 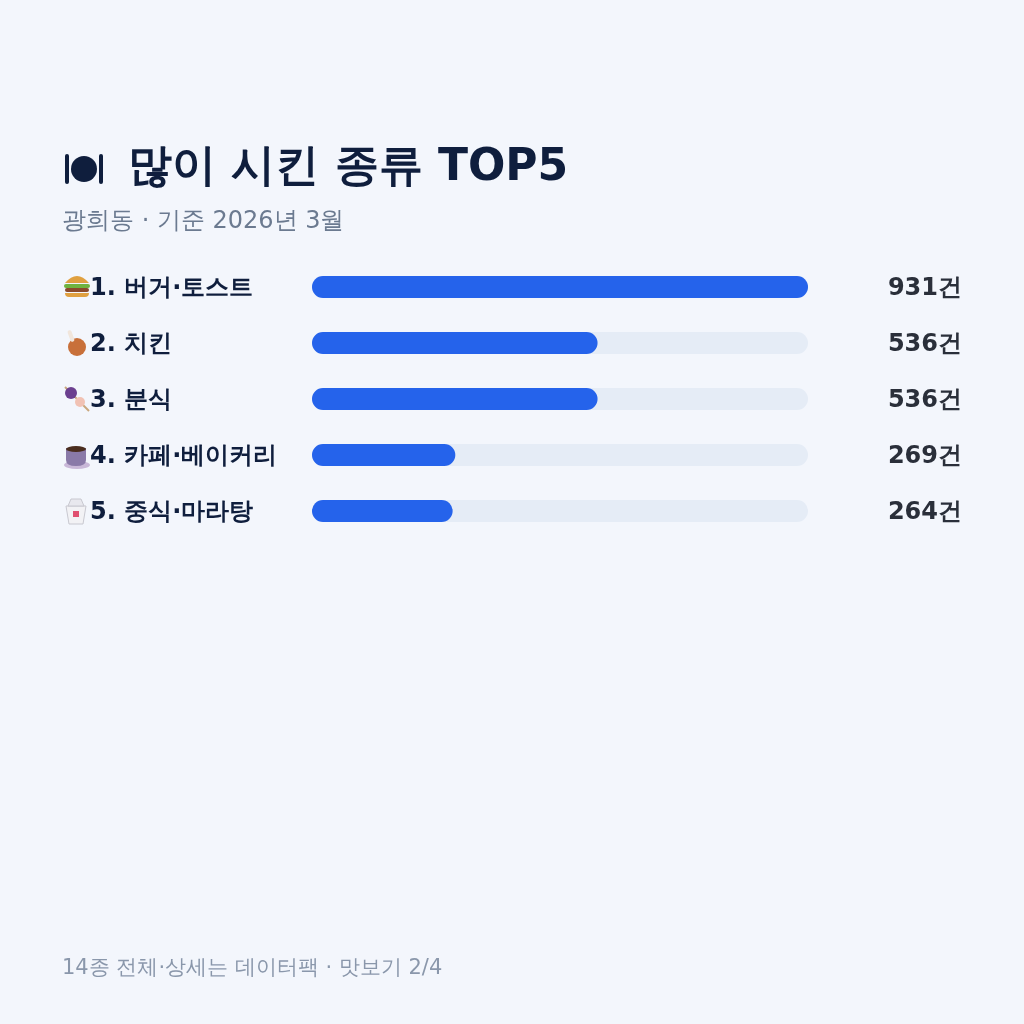 What do you see at coordinates (172, 511) in the screenshot?
I see `y-tick-label: 5. 중식·마라탕` at bounding box center [172, 511].